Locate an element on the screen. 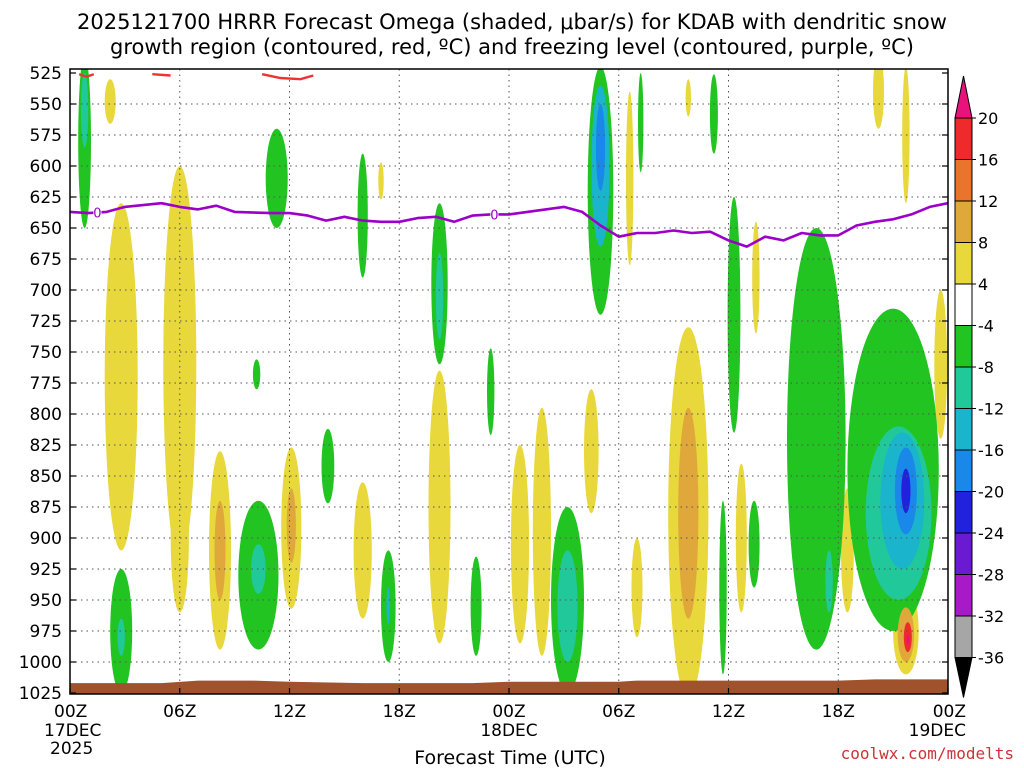  y-tick-label: 1025 is located at coordinates (40, 694).